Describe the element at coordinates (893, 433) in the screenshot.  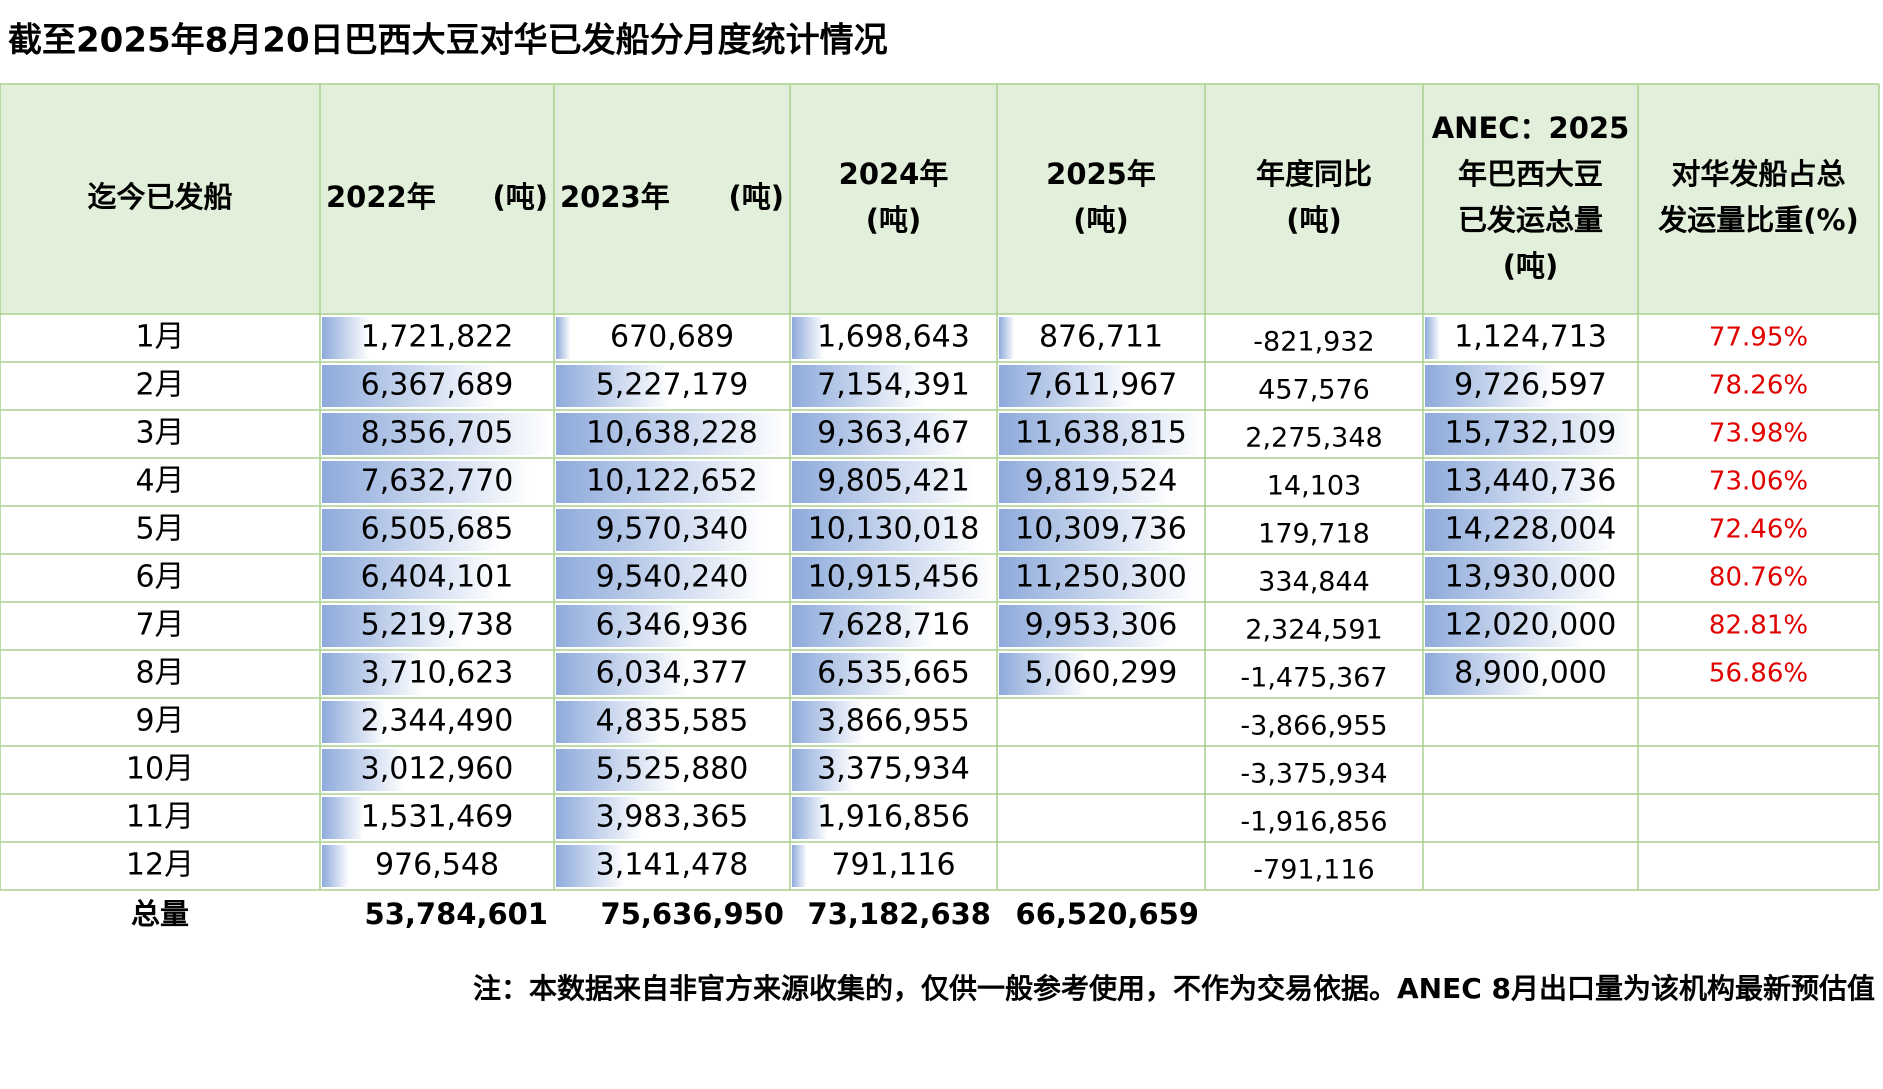
I see `cell-text: 9,363,467` at that location.